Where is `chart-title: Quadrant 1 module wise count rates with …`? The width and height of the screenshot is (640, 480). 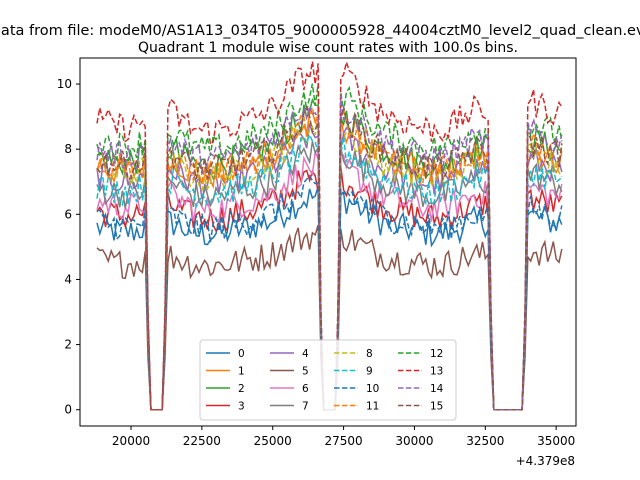 chart-title: Quadrant 1 module wise count rates with … is located at coordinates (328, 48).